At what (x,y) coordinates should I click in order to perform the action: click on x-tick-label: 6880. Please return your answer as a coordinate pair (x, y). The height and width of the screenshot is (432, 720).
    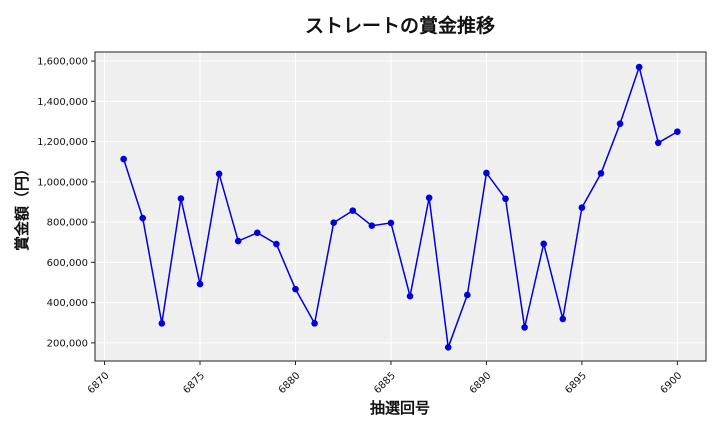
    Looking at the image, I should click on (290, 383).